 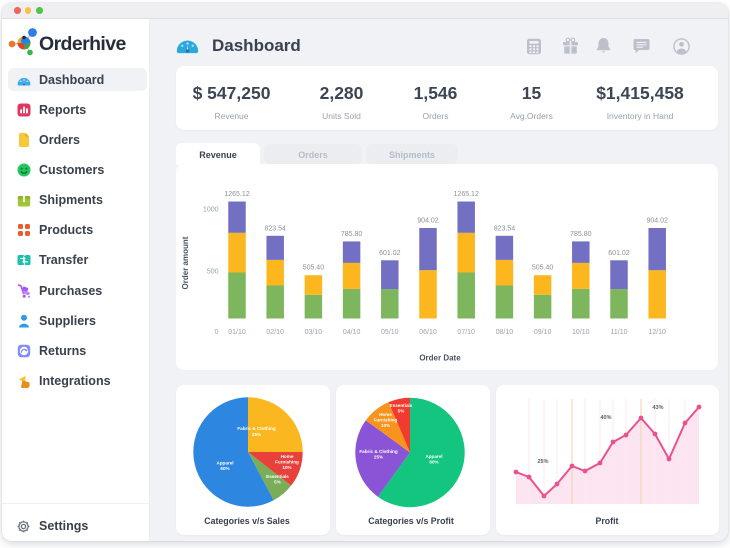 I want to click on svg-text: 43%, so click(x=657, y=408).